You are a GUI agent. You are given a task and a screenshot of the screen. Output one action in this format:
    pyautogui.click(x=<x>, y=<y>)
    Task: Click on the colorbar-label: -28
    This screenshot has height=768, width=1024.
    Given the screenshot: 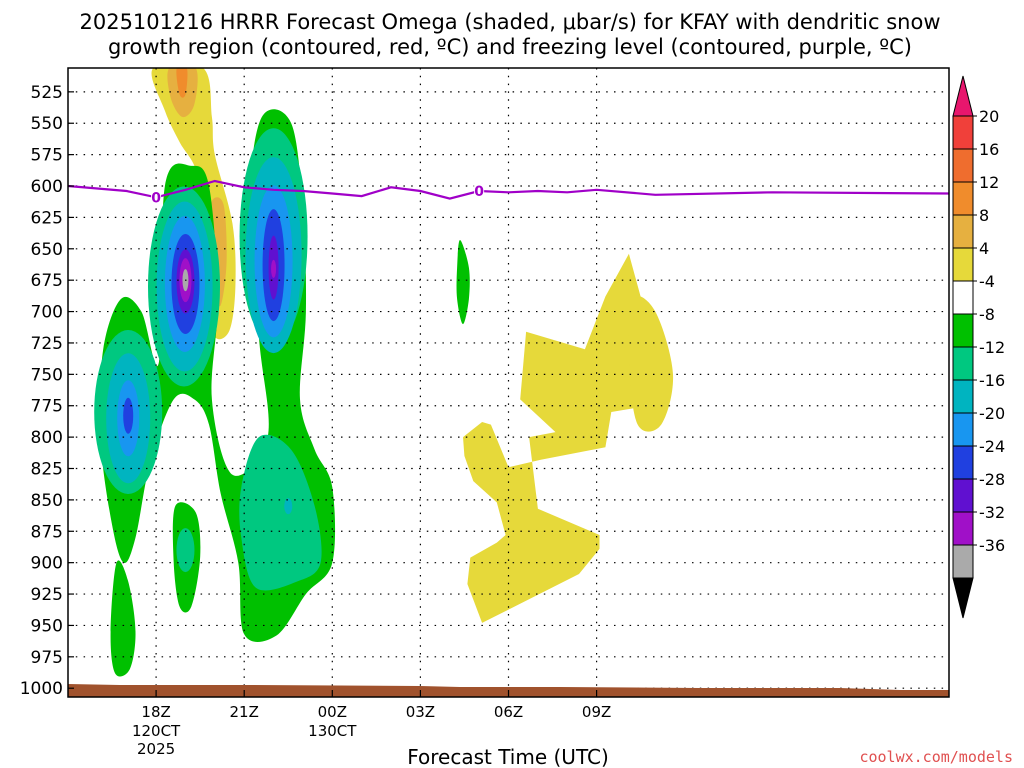 What is the action you would take?
    pyautogui.click(x=992, y=479)
    